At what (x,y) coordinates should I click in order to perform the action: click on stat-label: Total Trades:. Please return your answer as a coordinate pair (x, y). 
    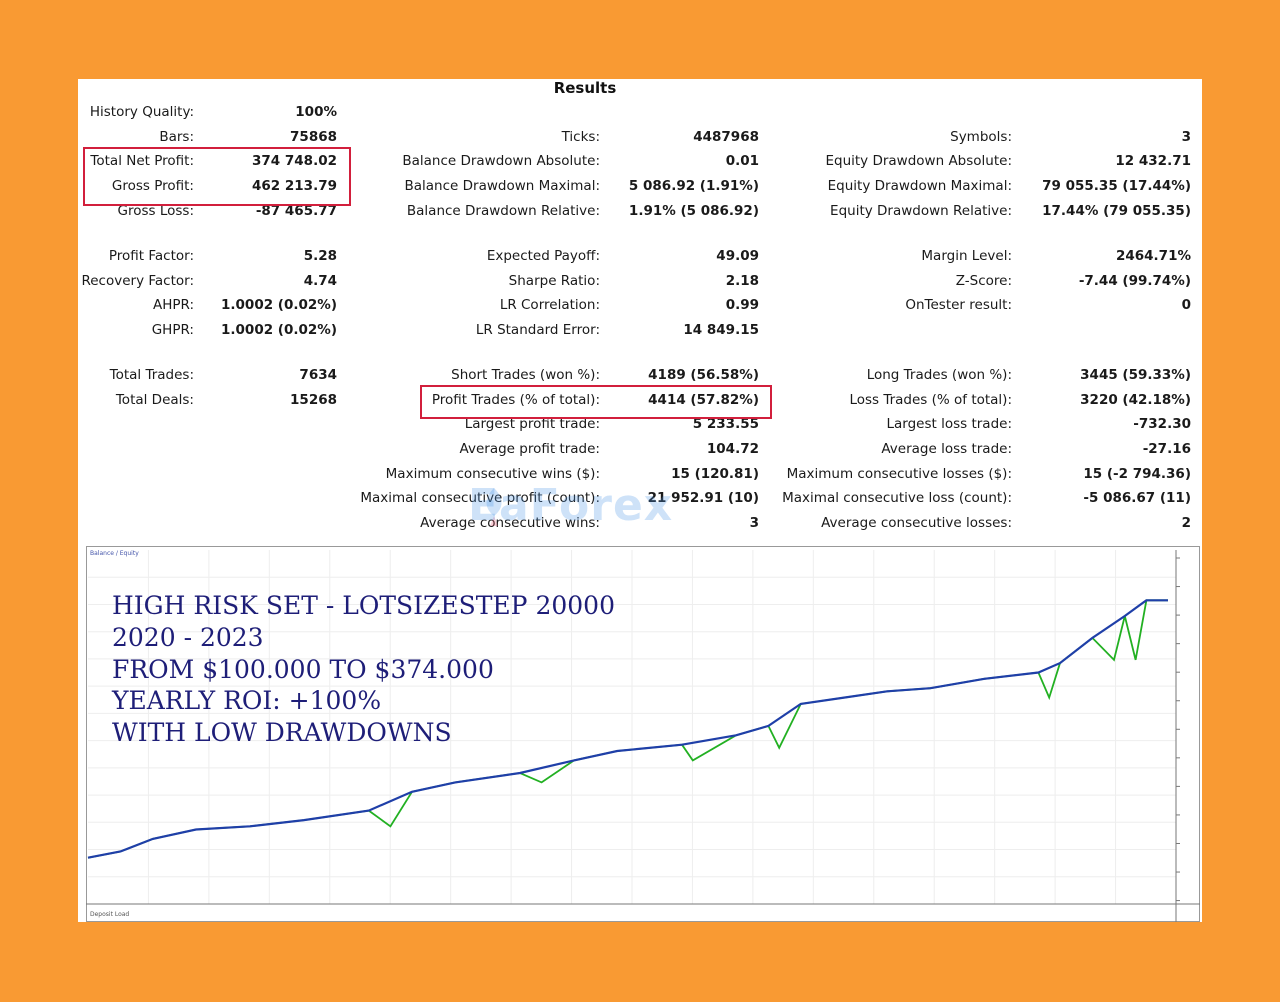
    Looking at the image, I should click on (151, 375).